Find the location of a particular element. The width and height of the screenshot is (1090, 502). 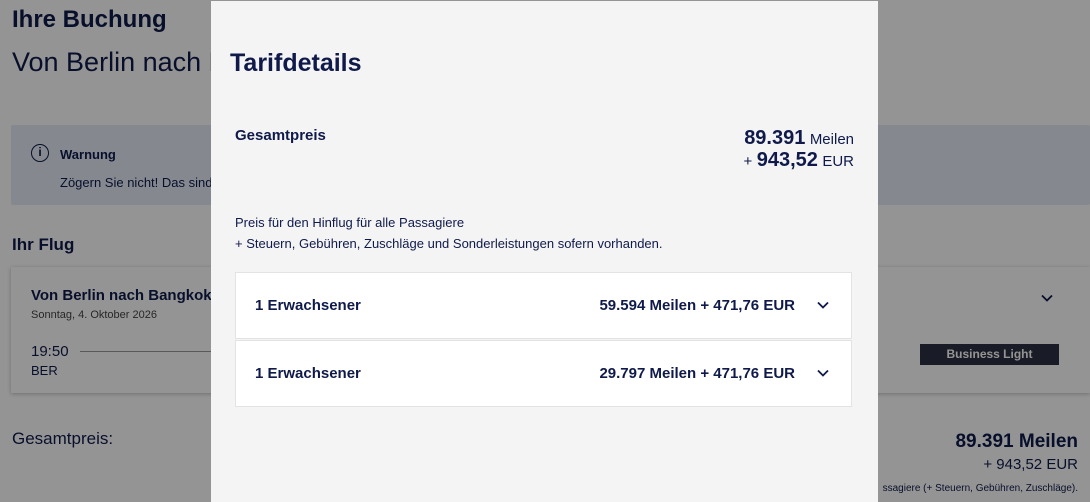

total-price-eur: + 943,52 EUR is located at coordinates (1030, 464).